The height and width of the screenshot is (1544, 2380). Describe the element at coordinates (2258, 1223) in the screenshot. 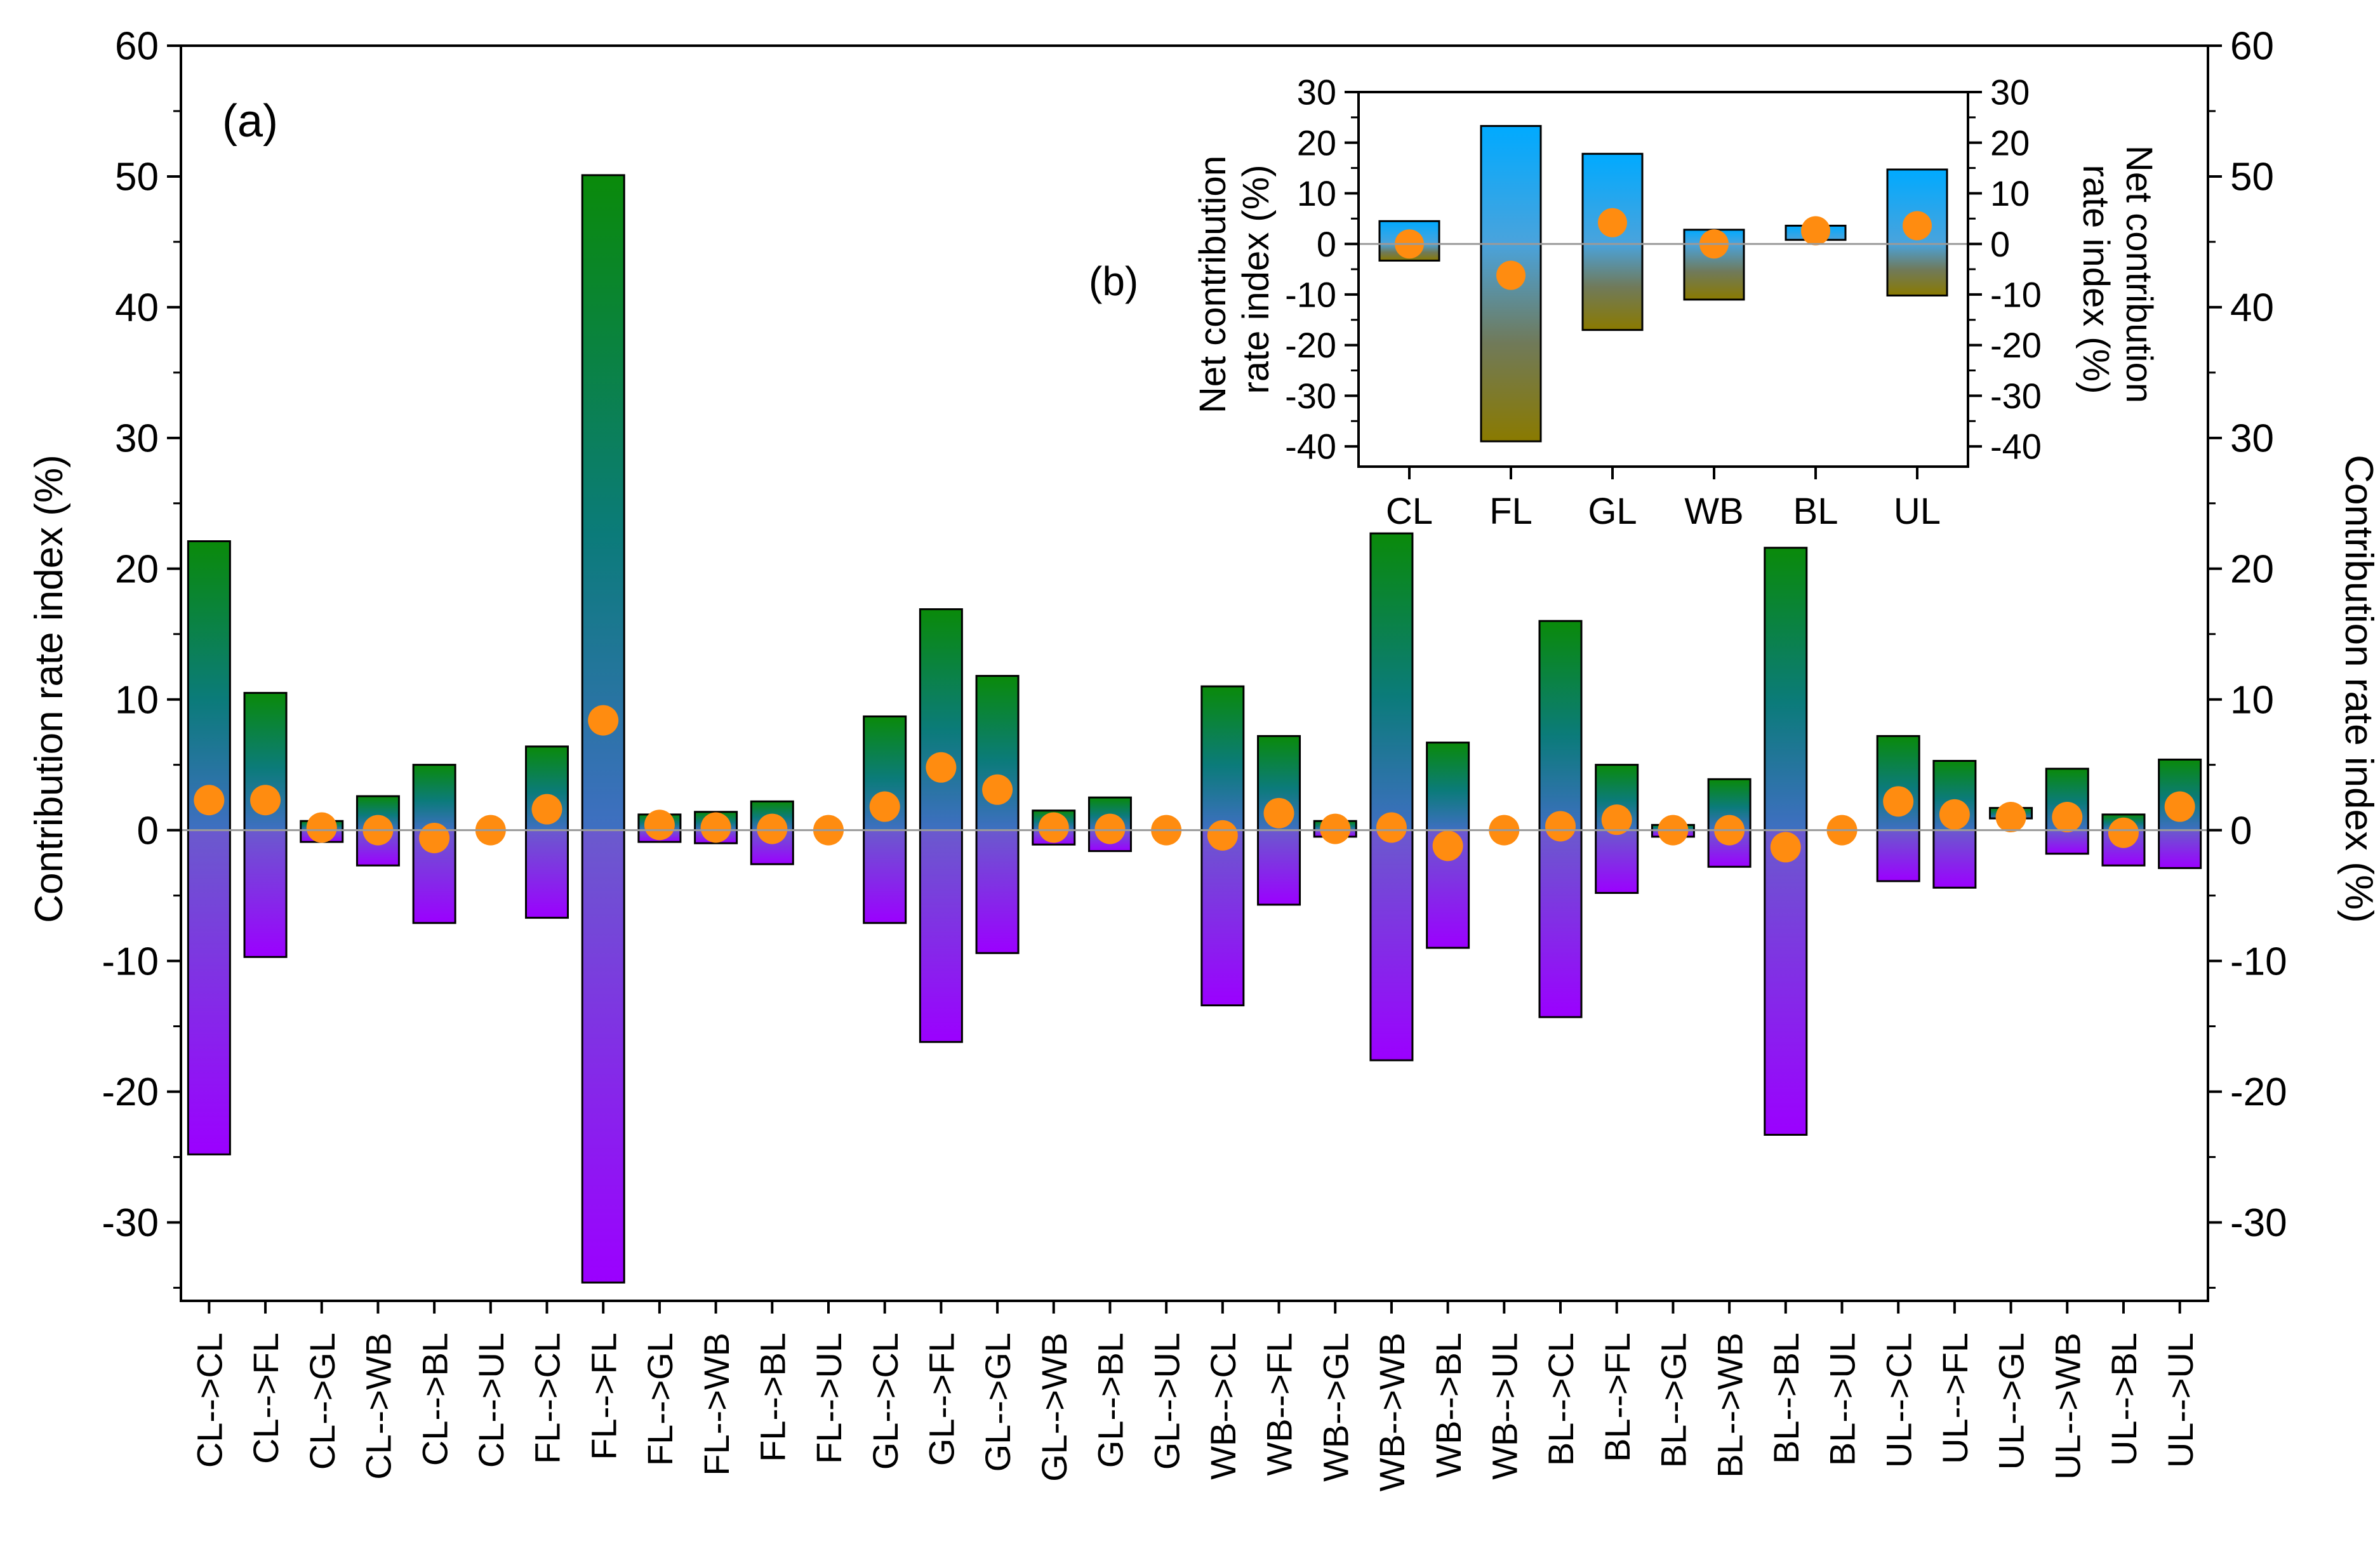

I see `main-ytick-label-right: -30` at that location.